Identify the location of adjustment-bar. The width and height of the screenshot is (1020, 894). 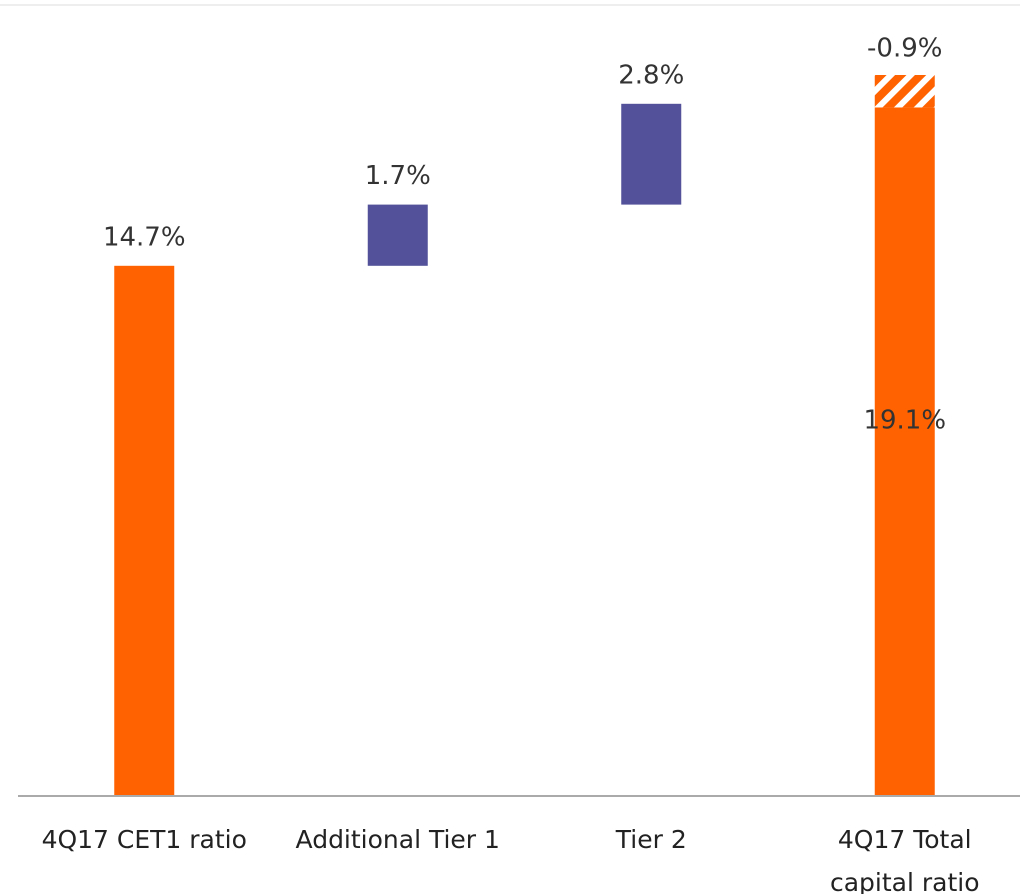
(904, 91).